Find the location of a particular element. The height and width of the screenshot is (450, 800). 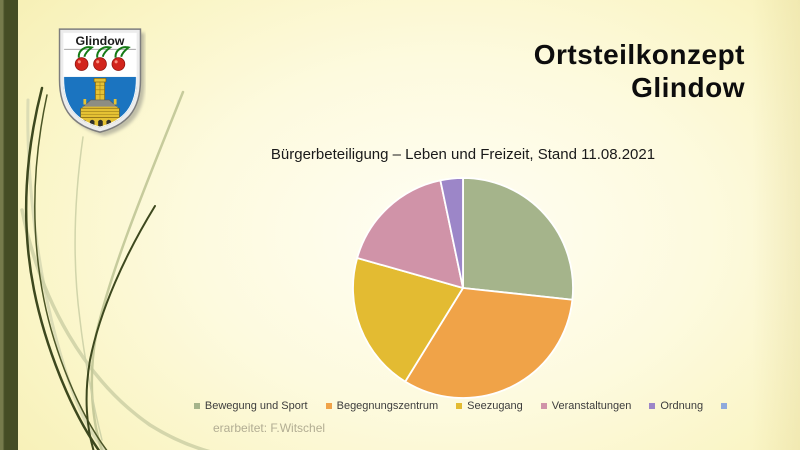

legend-item-ordnung: Ordnung is located at coordinates (676, 406).